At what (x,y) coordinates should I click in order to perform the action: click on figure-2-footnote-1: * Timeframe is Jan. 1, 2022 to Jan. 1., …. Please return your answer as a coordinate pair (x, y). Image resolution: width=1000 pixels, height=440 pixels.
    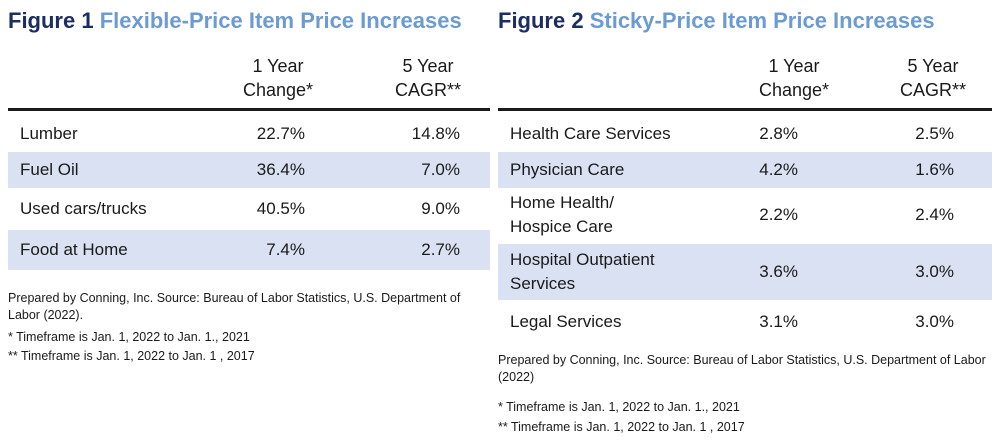
    Looking at the image, I should click on (619, 407).